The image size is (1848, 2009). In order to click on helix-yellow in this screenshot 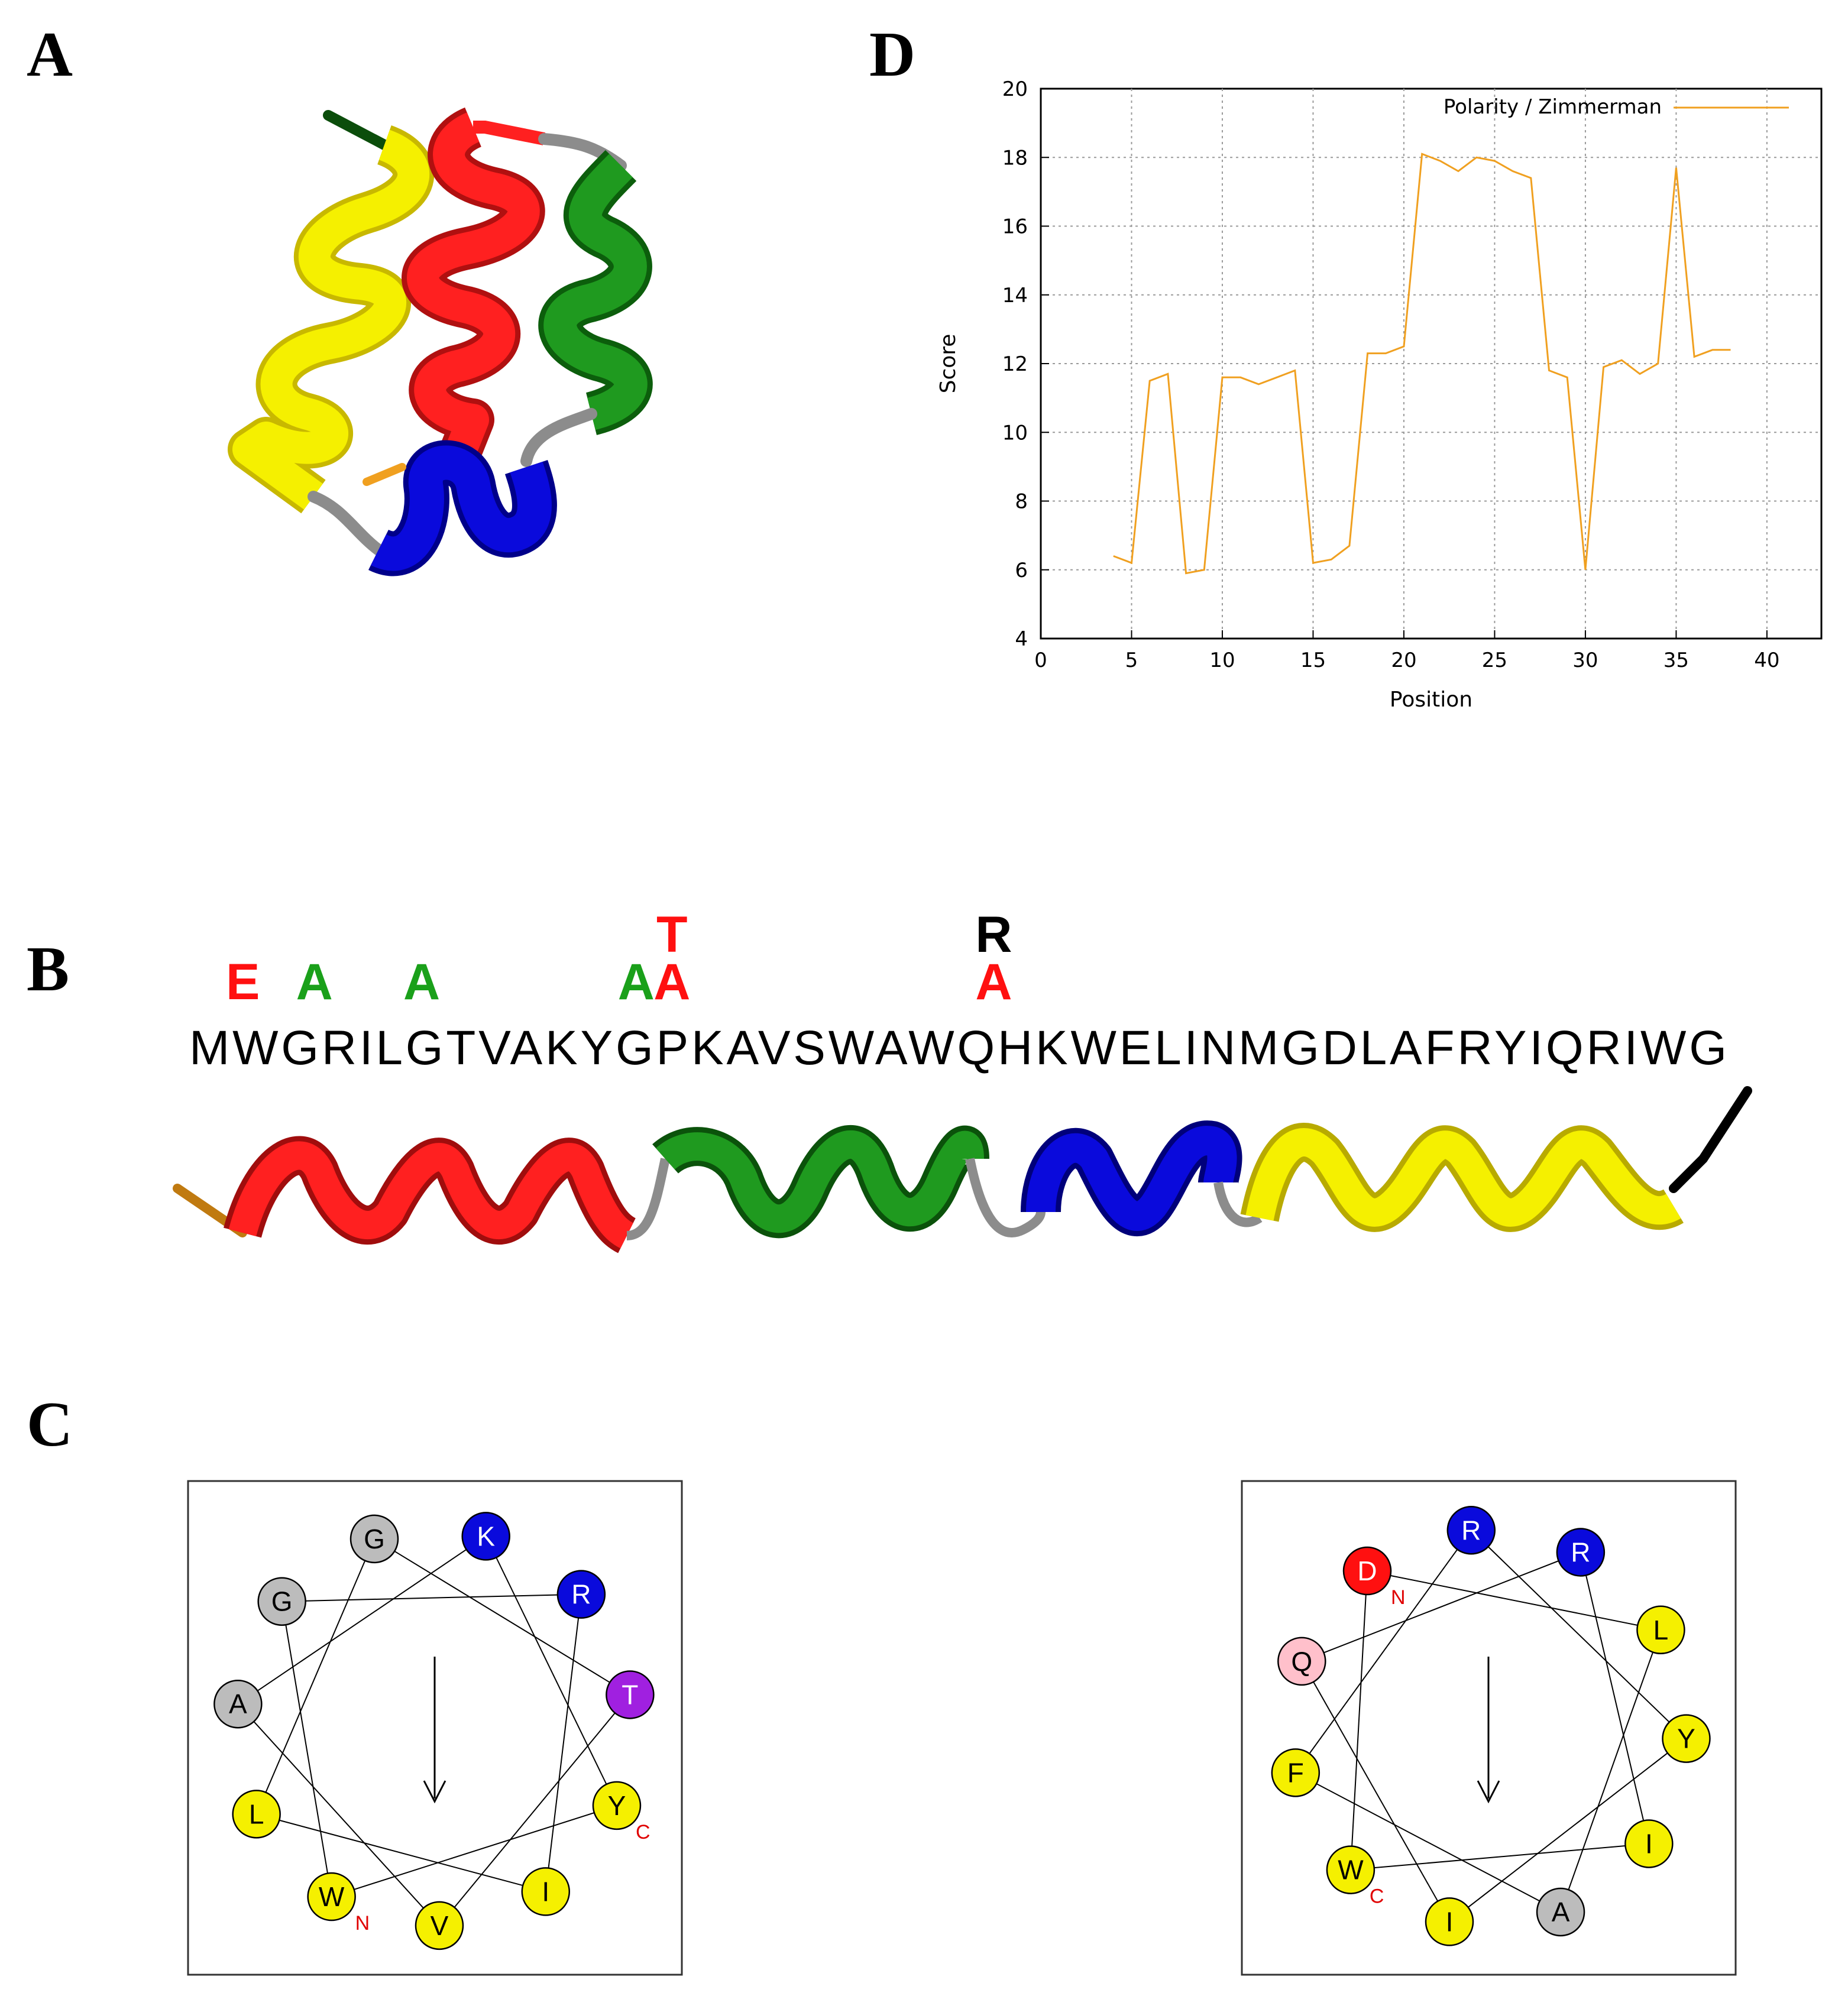, I will do `click(331, 319)`.